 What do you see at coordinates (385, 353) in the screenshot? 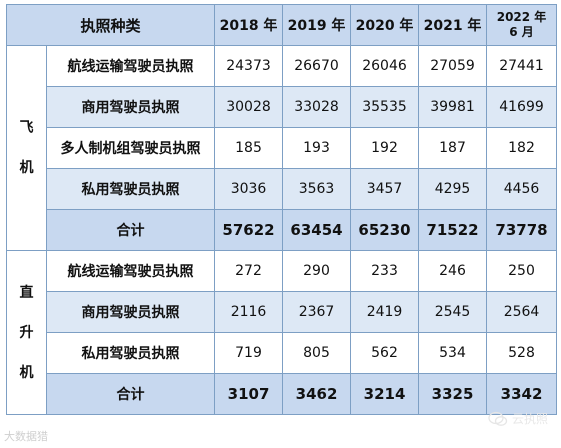
I see `value-cell: 562` at bounding box center [385, 353].